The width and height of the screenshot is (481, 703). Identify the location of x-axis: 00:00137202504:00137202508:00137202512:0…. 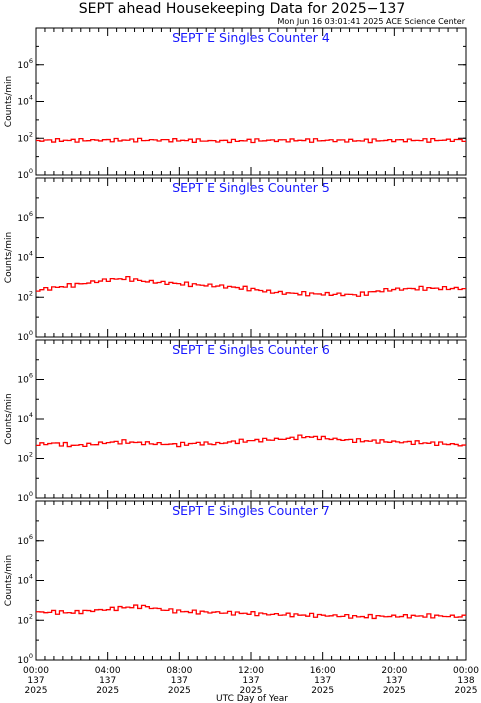
(251, 681).